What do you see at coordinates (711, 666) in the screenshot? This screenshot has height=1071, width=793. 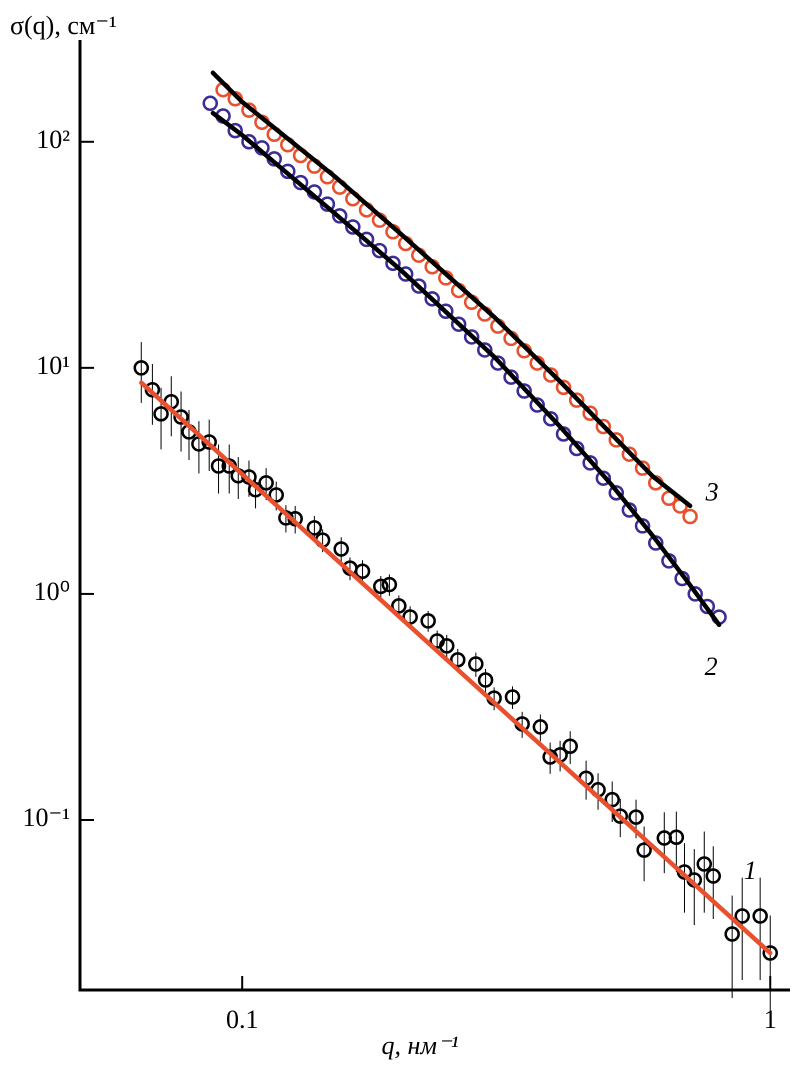 I see `series-label: 2` at bounding box center [711, 666].